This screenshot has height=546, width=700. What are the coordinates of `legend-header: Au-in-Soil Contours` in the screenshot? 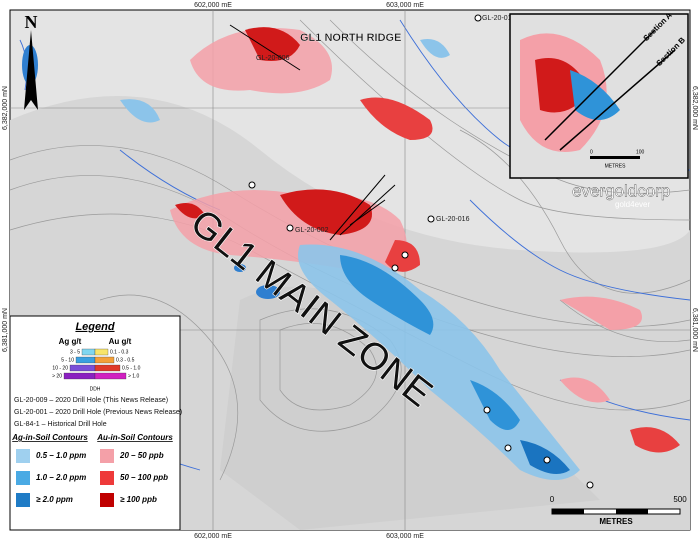 It's located at (134, 437).